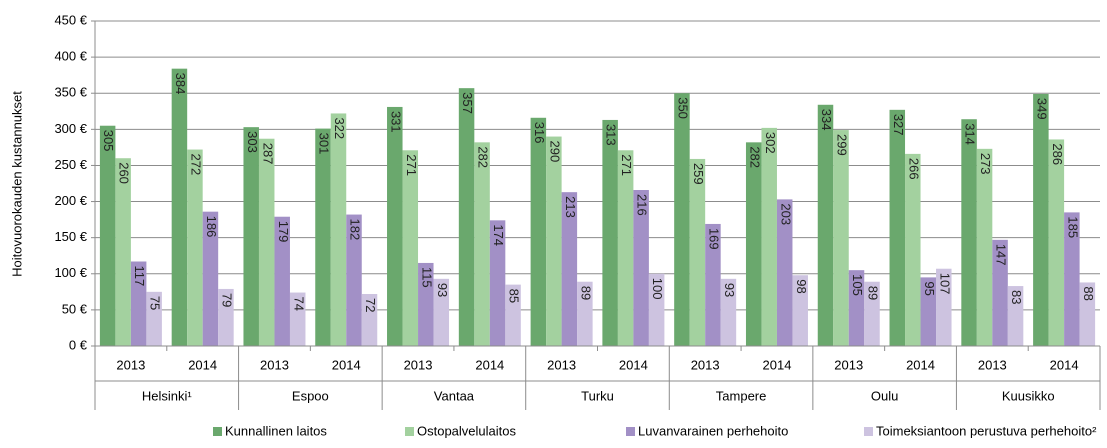  What do you see at coordinates (1088, 293) in the screenshot?
I see `data-label: 88` at bounding box center [1088, 293].